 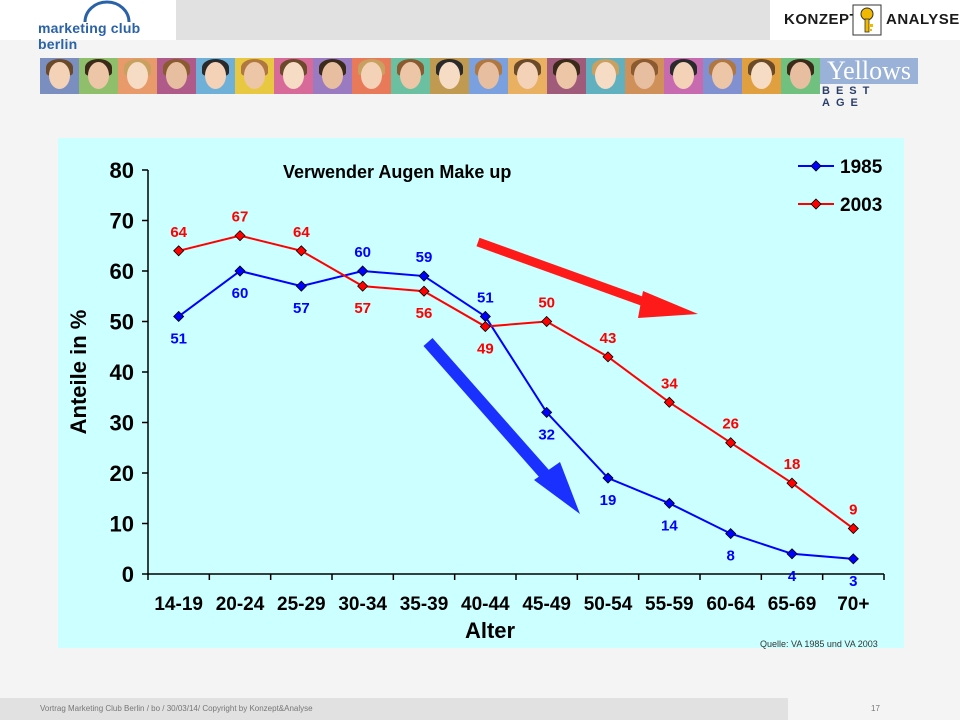 I want to click on legend-marker-2003, so click(x=816, y=204).